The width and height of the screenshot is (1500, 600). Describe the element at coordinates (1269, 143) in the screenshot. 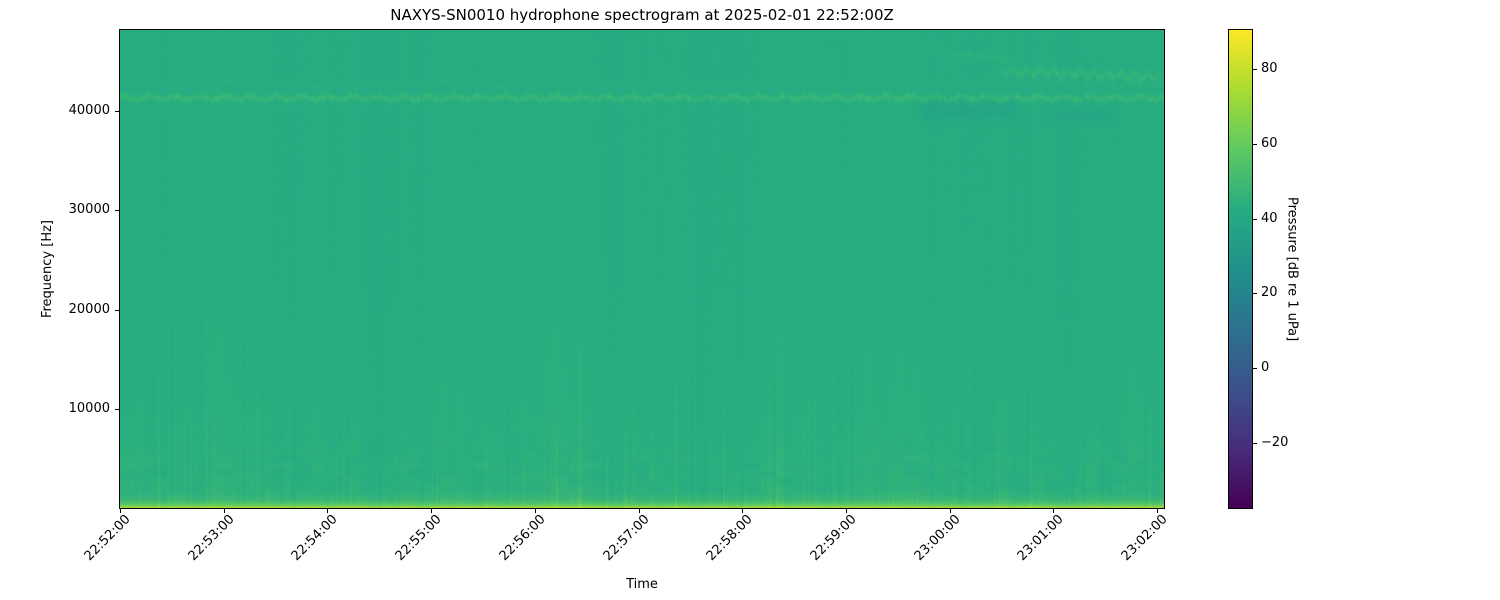

I see `colorbar-tick-label: 60` at that location.